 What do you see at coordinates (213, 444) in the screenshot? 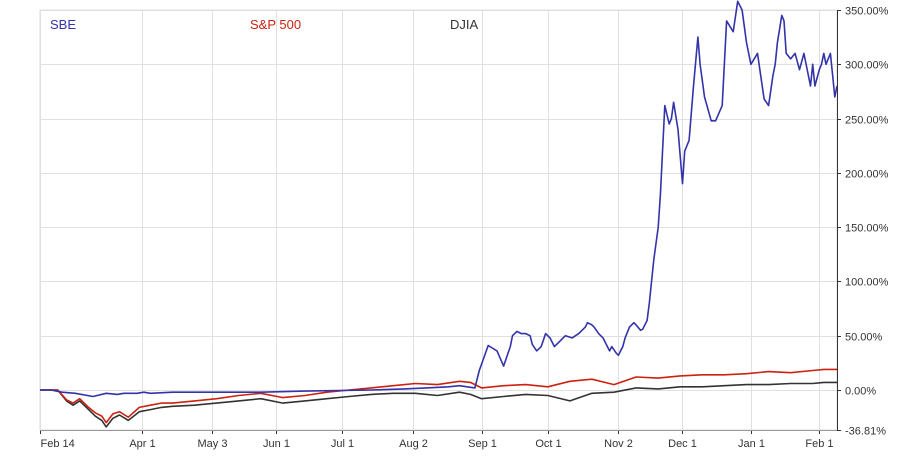
I see `x-tick-label: May 3` at bounding box center [213, 444].